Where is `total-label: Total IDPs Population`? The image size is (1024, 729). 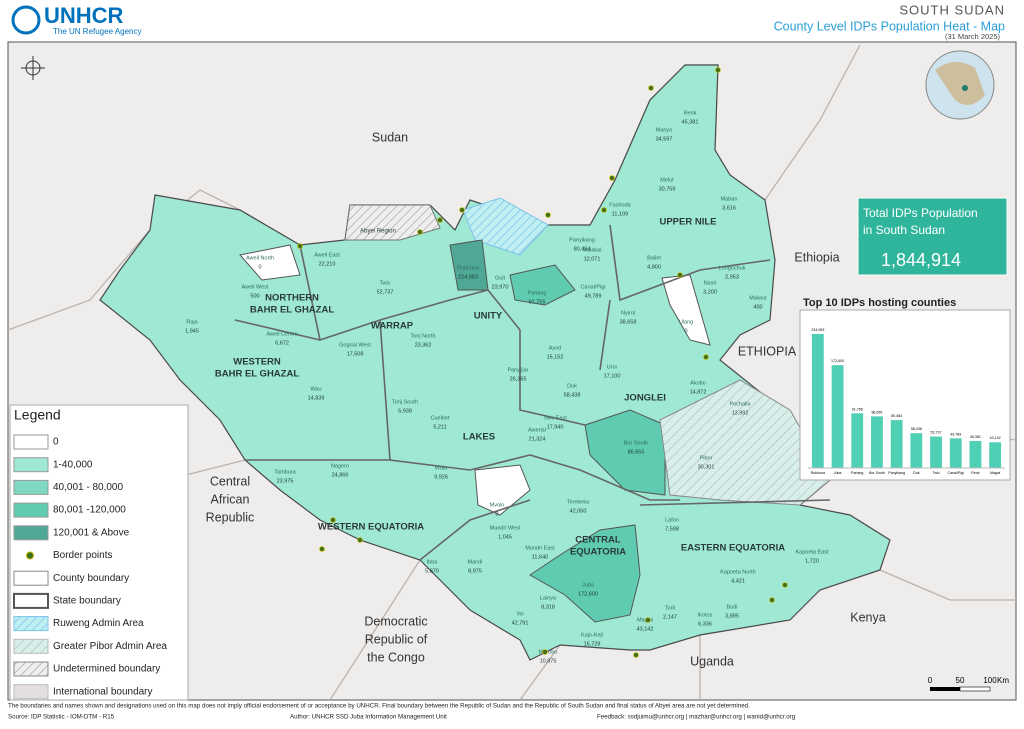
total-label: Total IDPs Population is located at coordinates (920, 213).